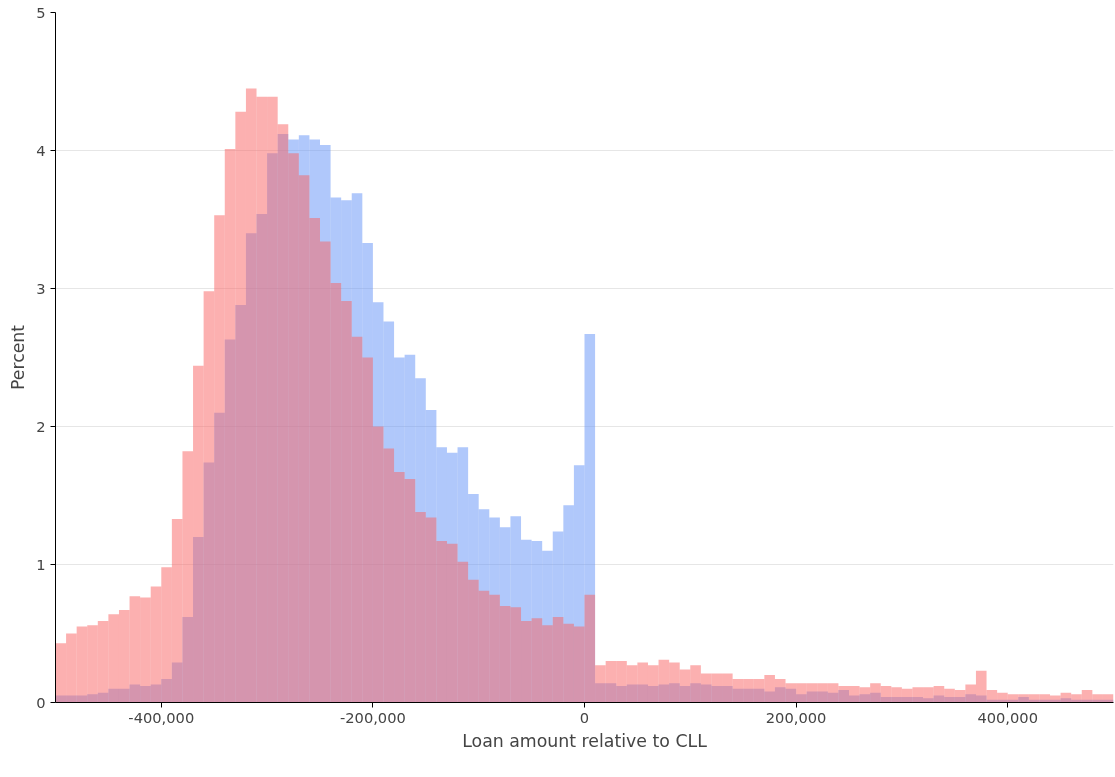 The width and height of the screenshot is (1115, 777). What do you see at coordinates (18, 357) in the screenshot?
I see `y-axis-title: Percent` at bounding box center [18, 357].